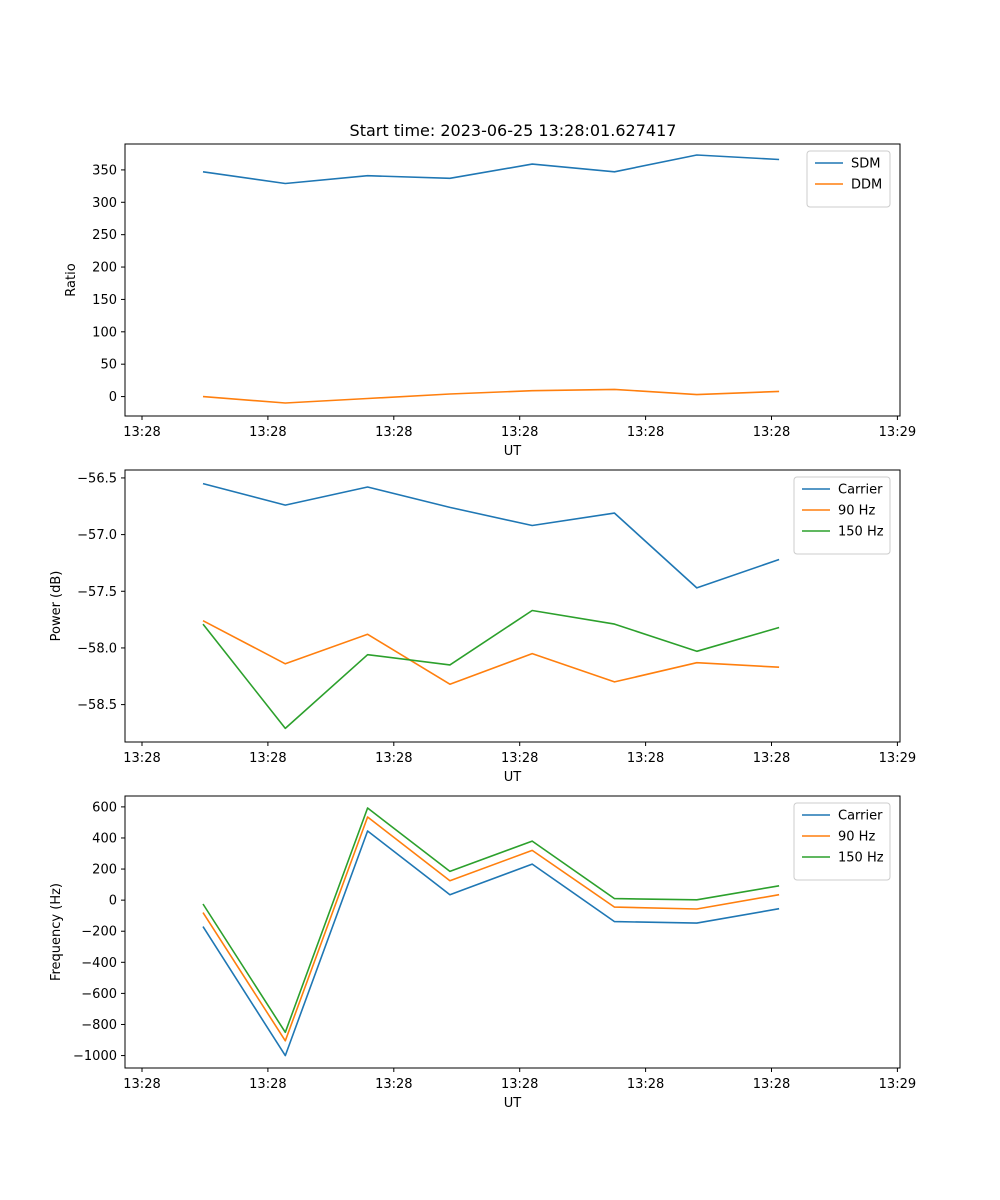  I want to click on y-tick-label: −56.5, so click(97, 478).